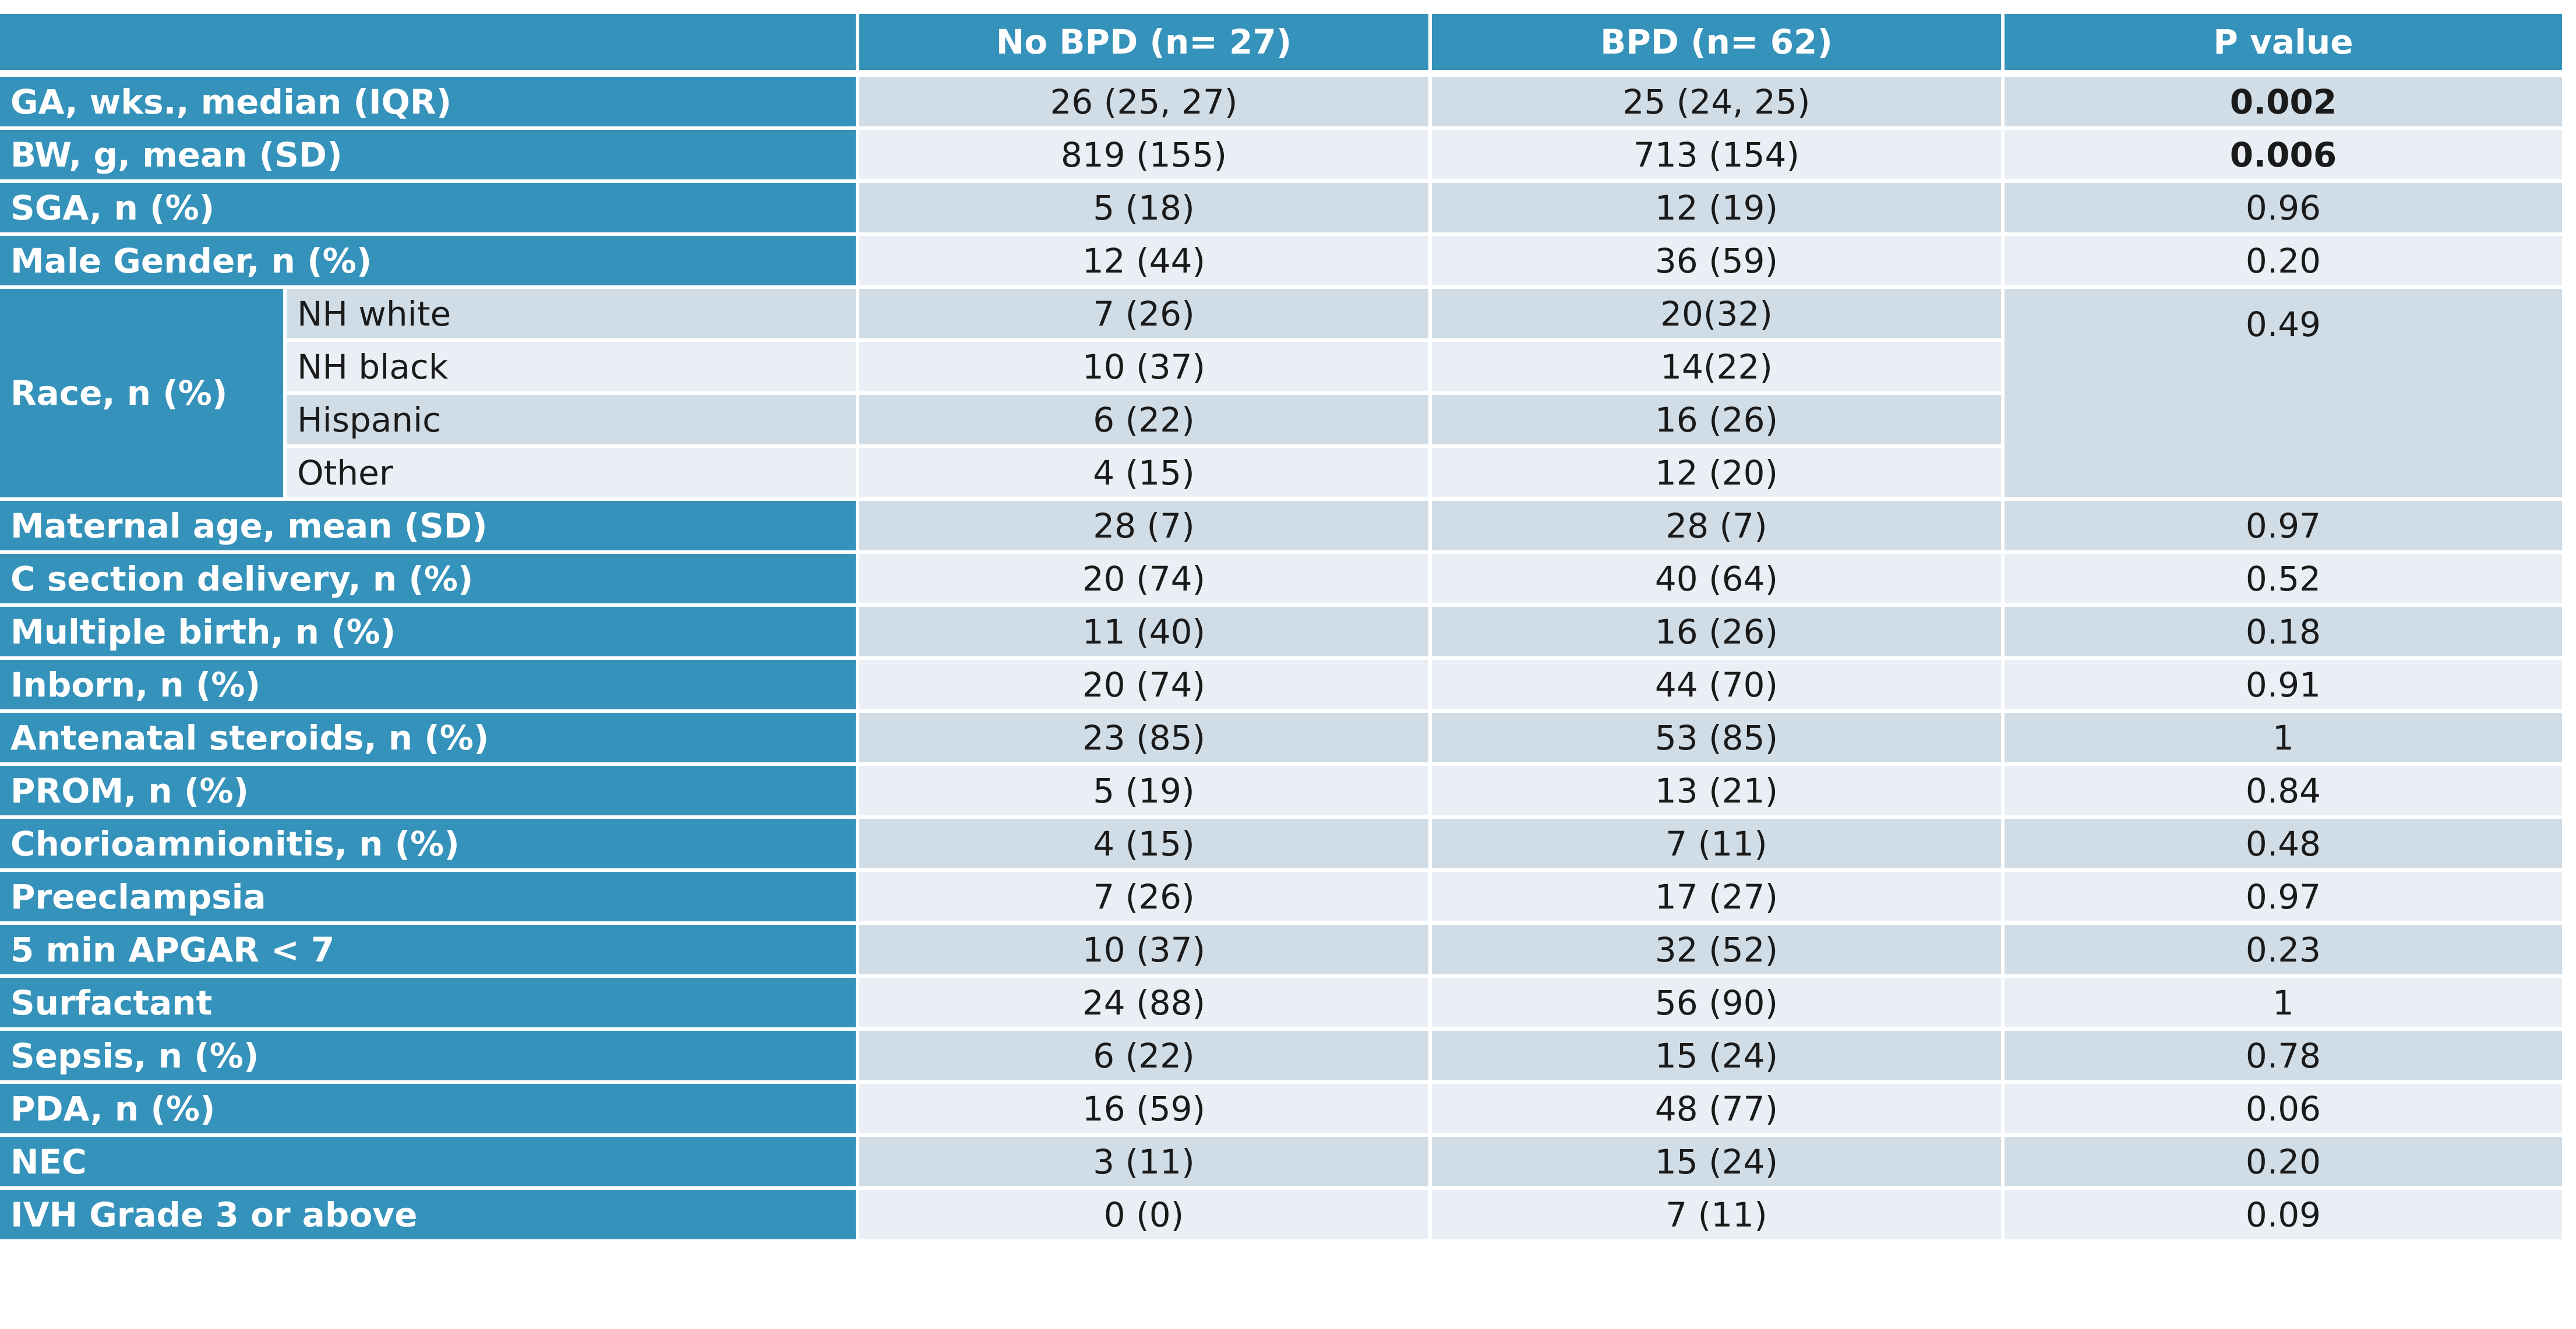 The height and width of the screenshot is (1329, 2576). I want to click on table-row: Male Gender, n (%) 12 (44) 36 (59) 0.20, so click(1283, 262).